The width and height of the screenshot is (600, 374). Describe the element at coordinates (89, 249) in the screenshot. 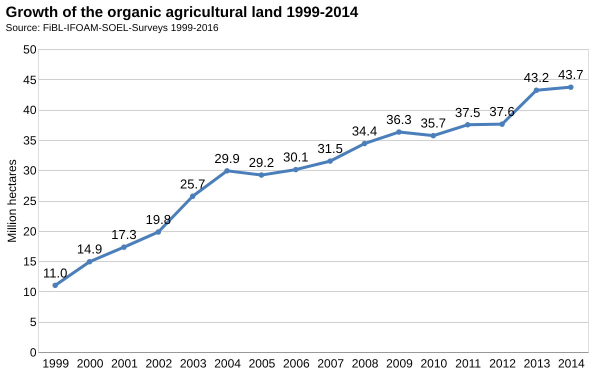

I see `data-label: 14.9` at that location.